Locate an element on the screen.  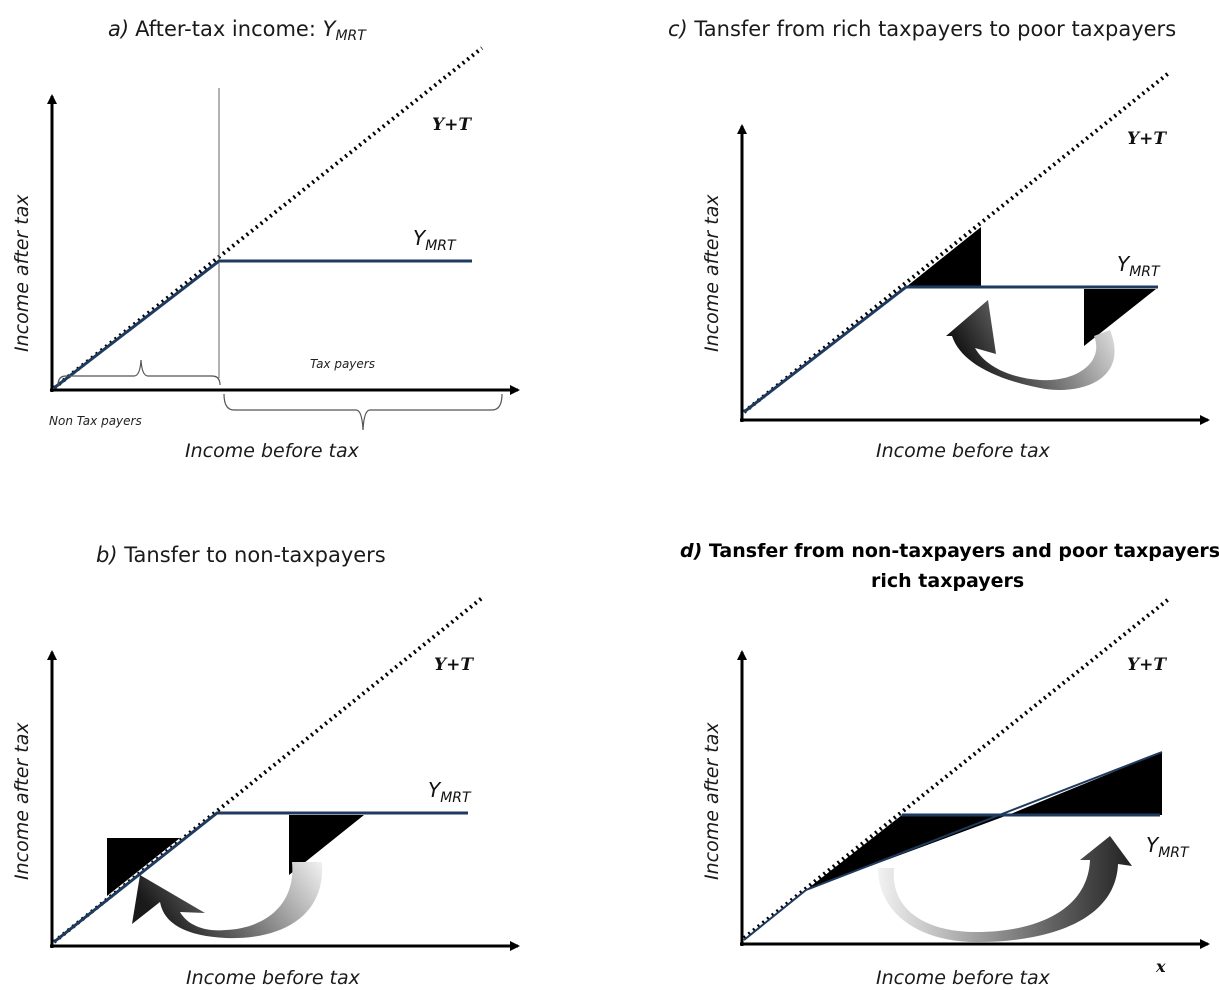
panel-d-curve-label: YMRT is located at coordinates (1168, 847).